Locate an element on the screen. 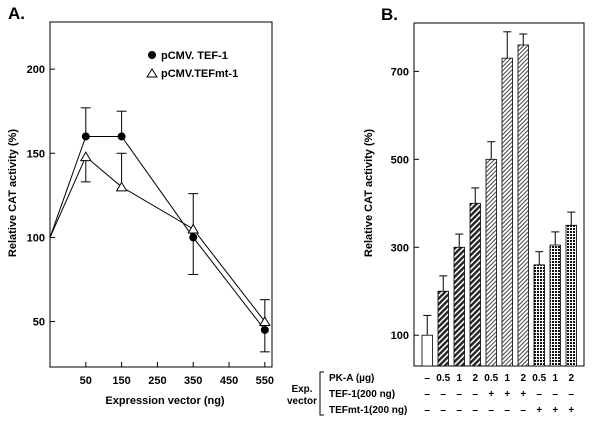  panel-b-y-tick-label: 500 is located at coordinates (400, 160).